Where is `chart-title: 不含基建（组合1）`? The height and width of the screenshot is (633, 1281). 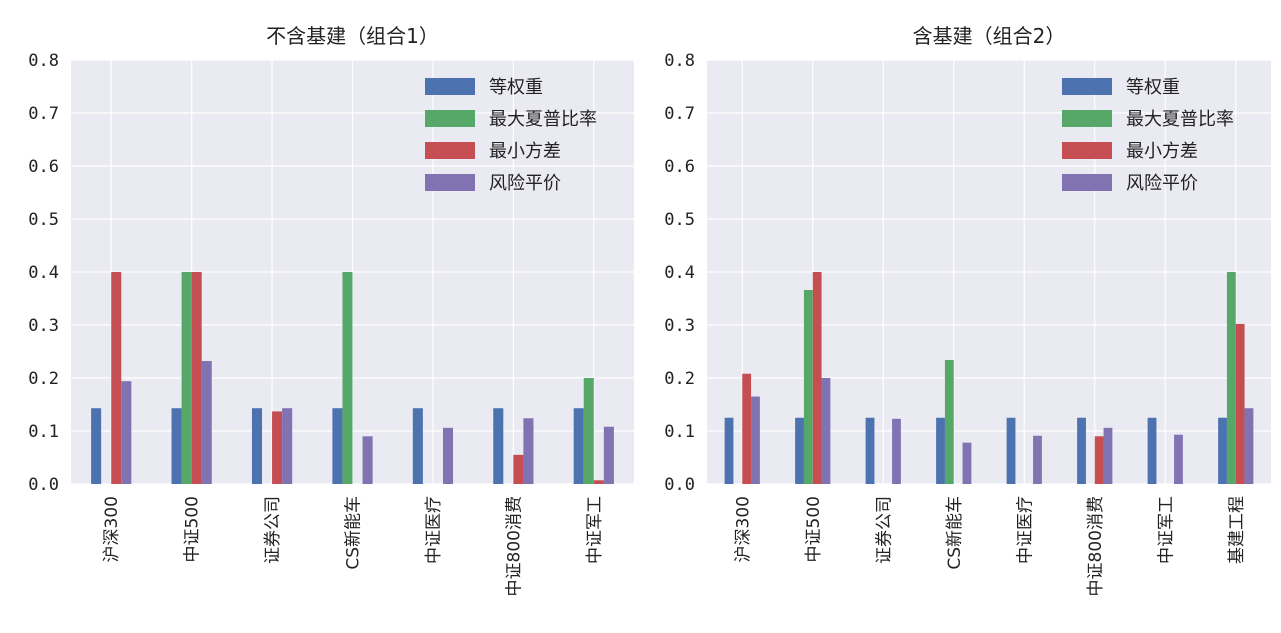
chart-title: 不含基建（组合1） is located at coordinates (352, 36).